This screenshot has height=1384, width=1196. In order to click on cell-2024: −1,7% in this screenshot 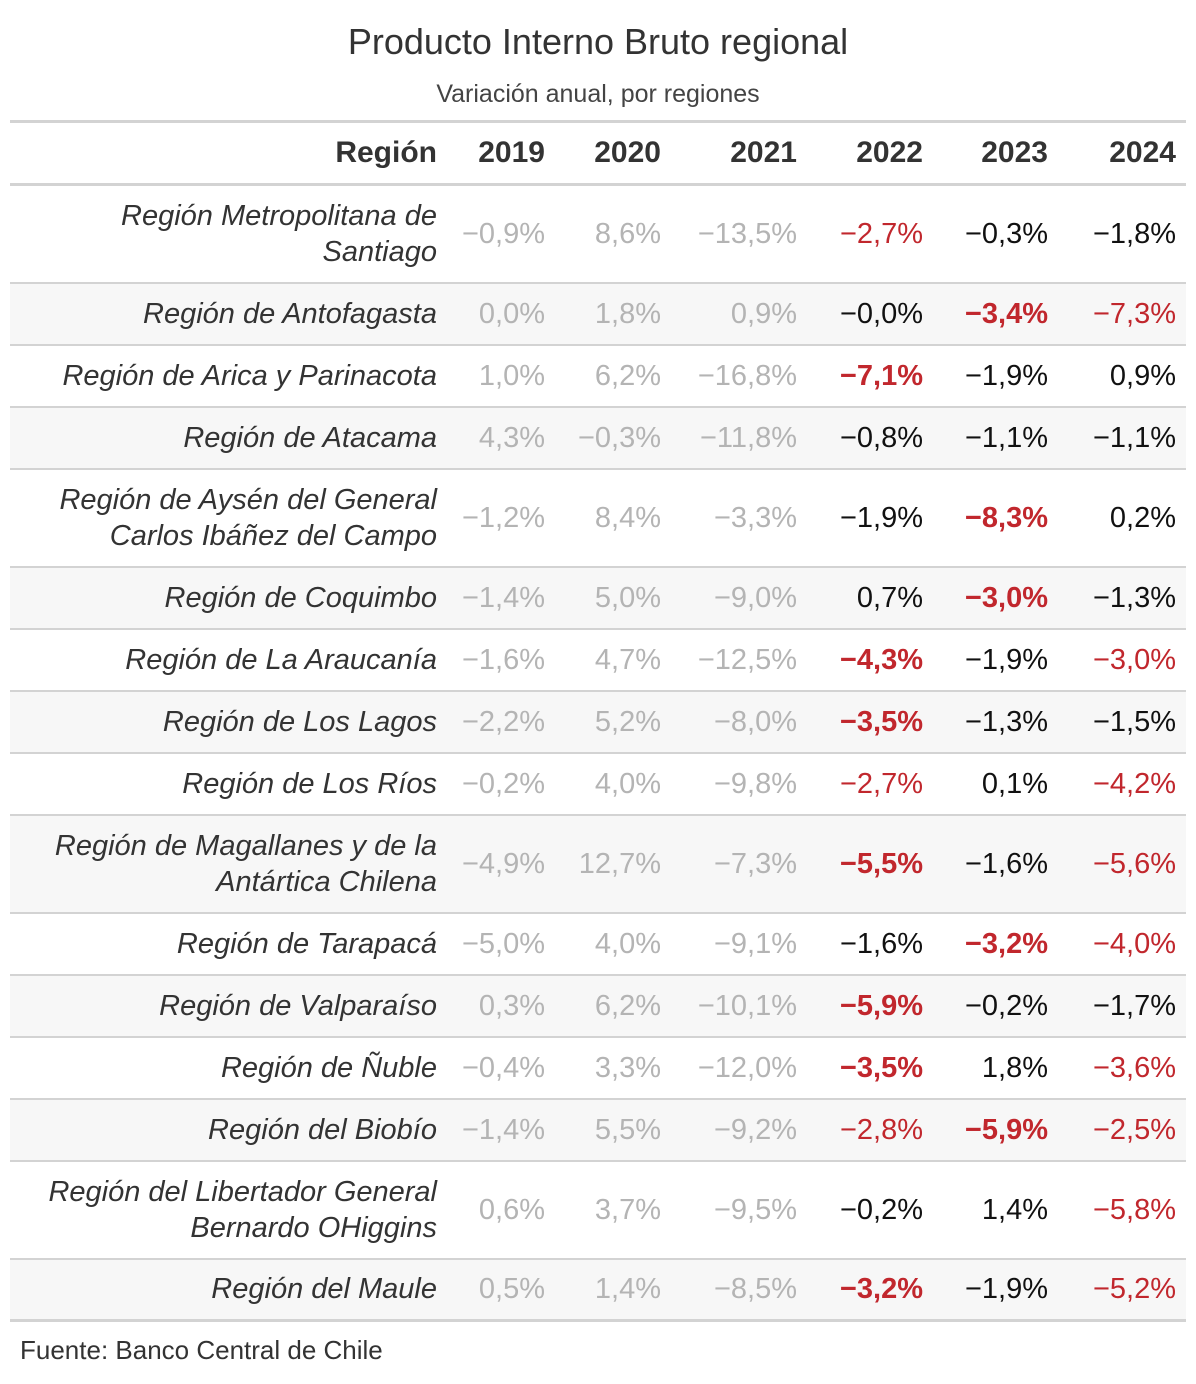, I will do `click(1122, 1006)`.